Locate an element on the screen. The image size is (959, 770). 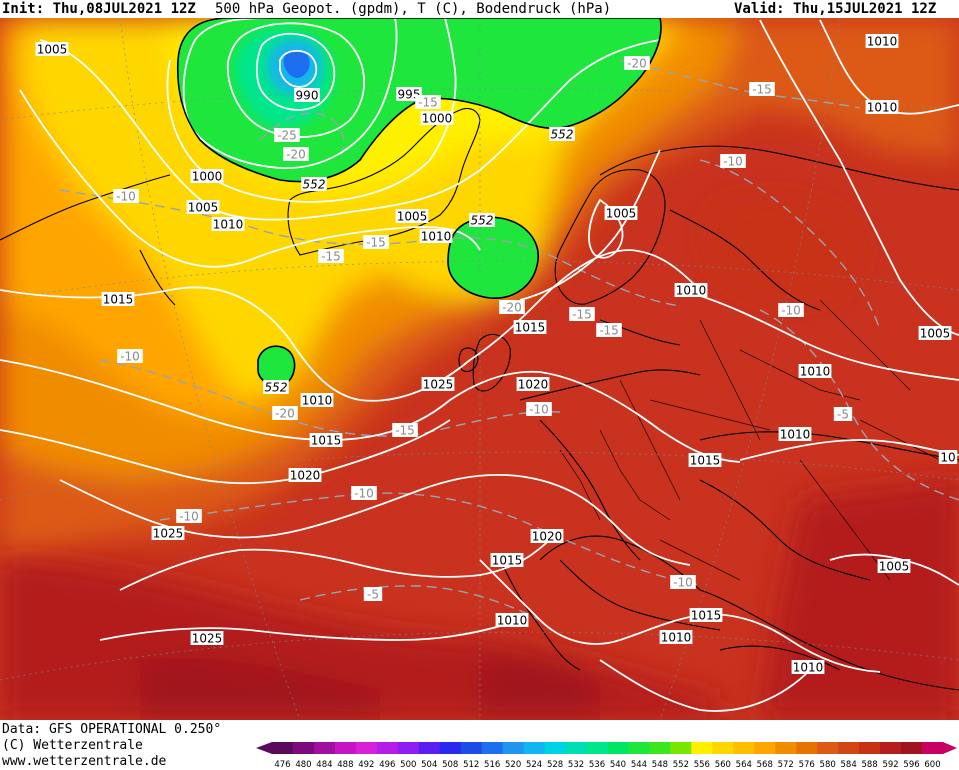
pressure-label-text: 1025 is located at coordinates (207, 639).